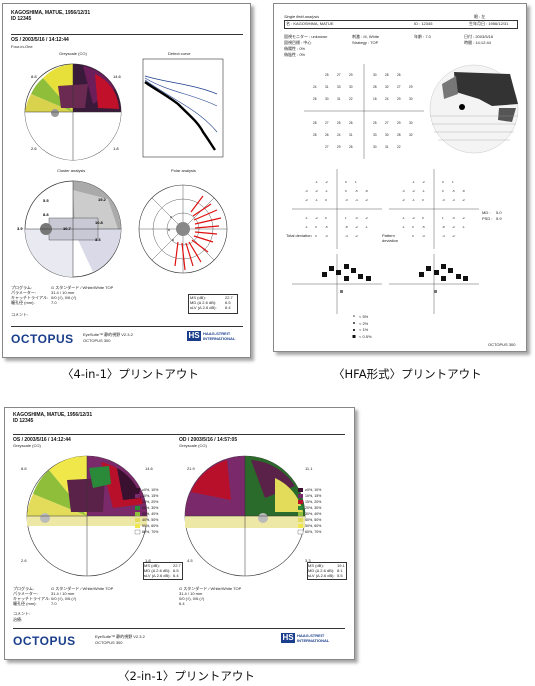  What do you see at coordinates (356, 191) in the screenshot?
I see `deviation-value: -5` at bounding box center [356, 191].